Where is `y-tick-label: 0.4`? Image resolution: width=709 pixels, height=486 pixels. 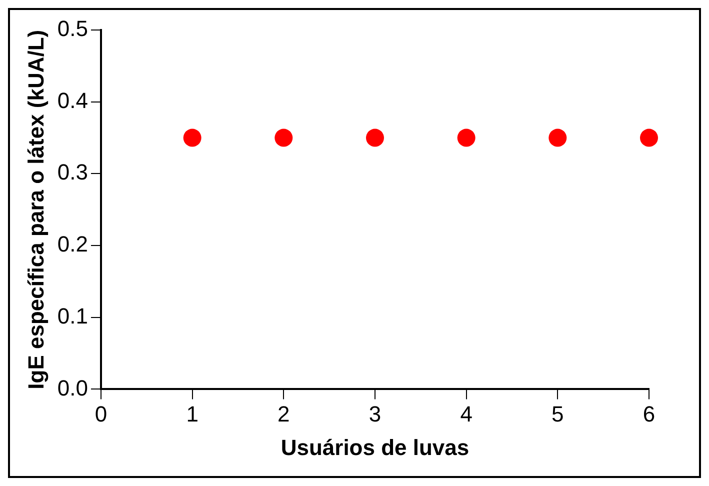
y-tick-label: 0.4 is located at coordinates (72, 100).